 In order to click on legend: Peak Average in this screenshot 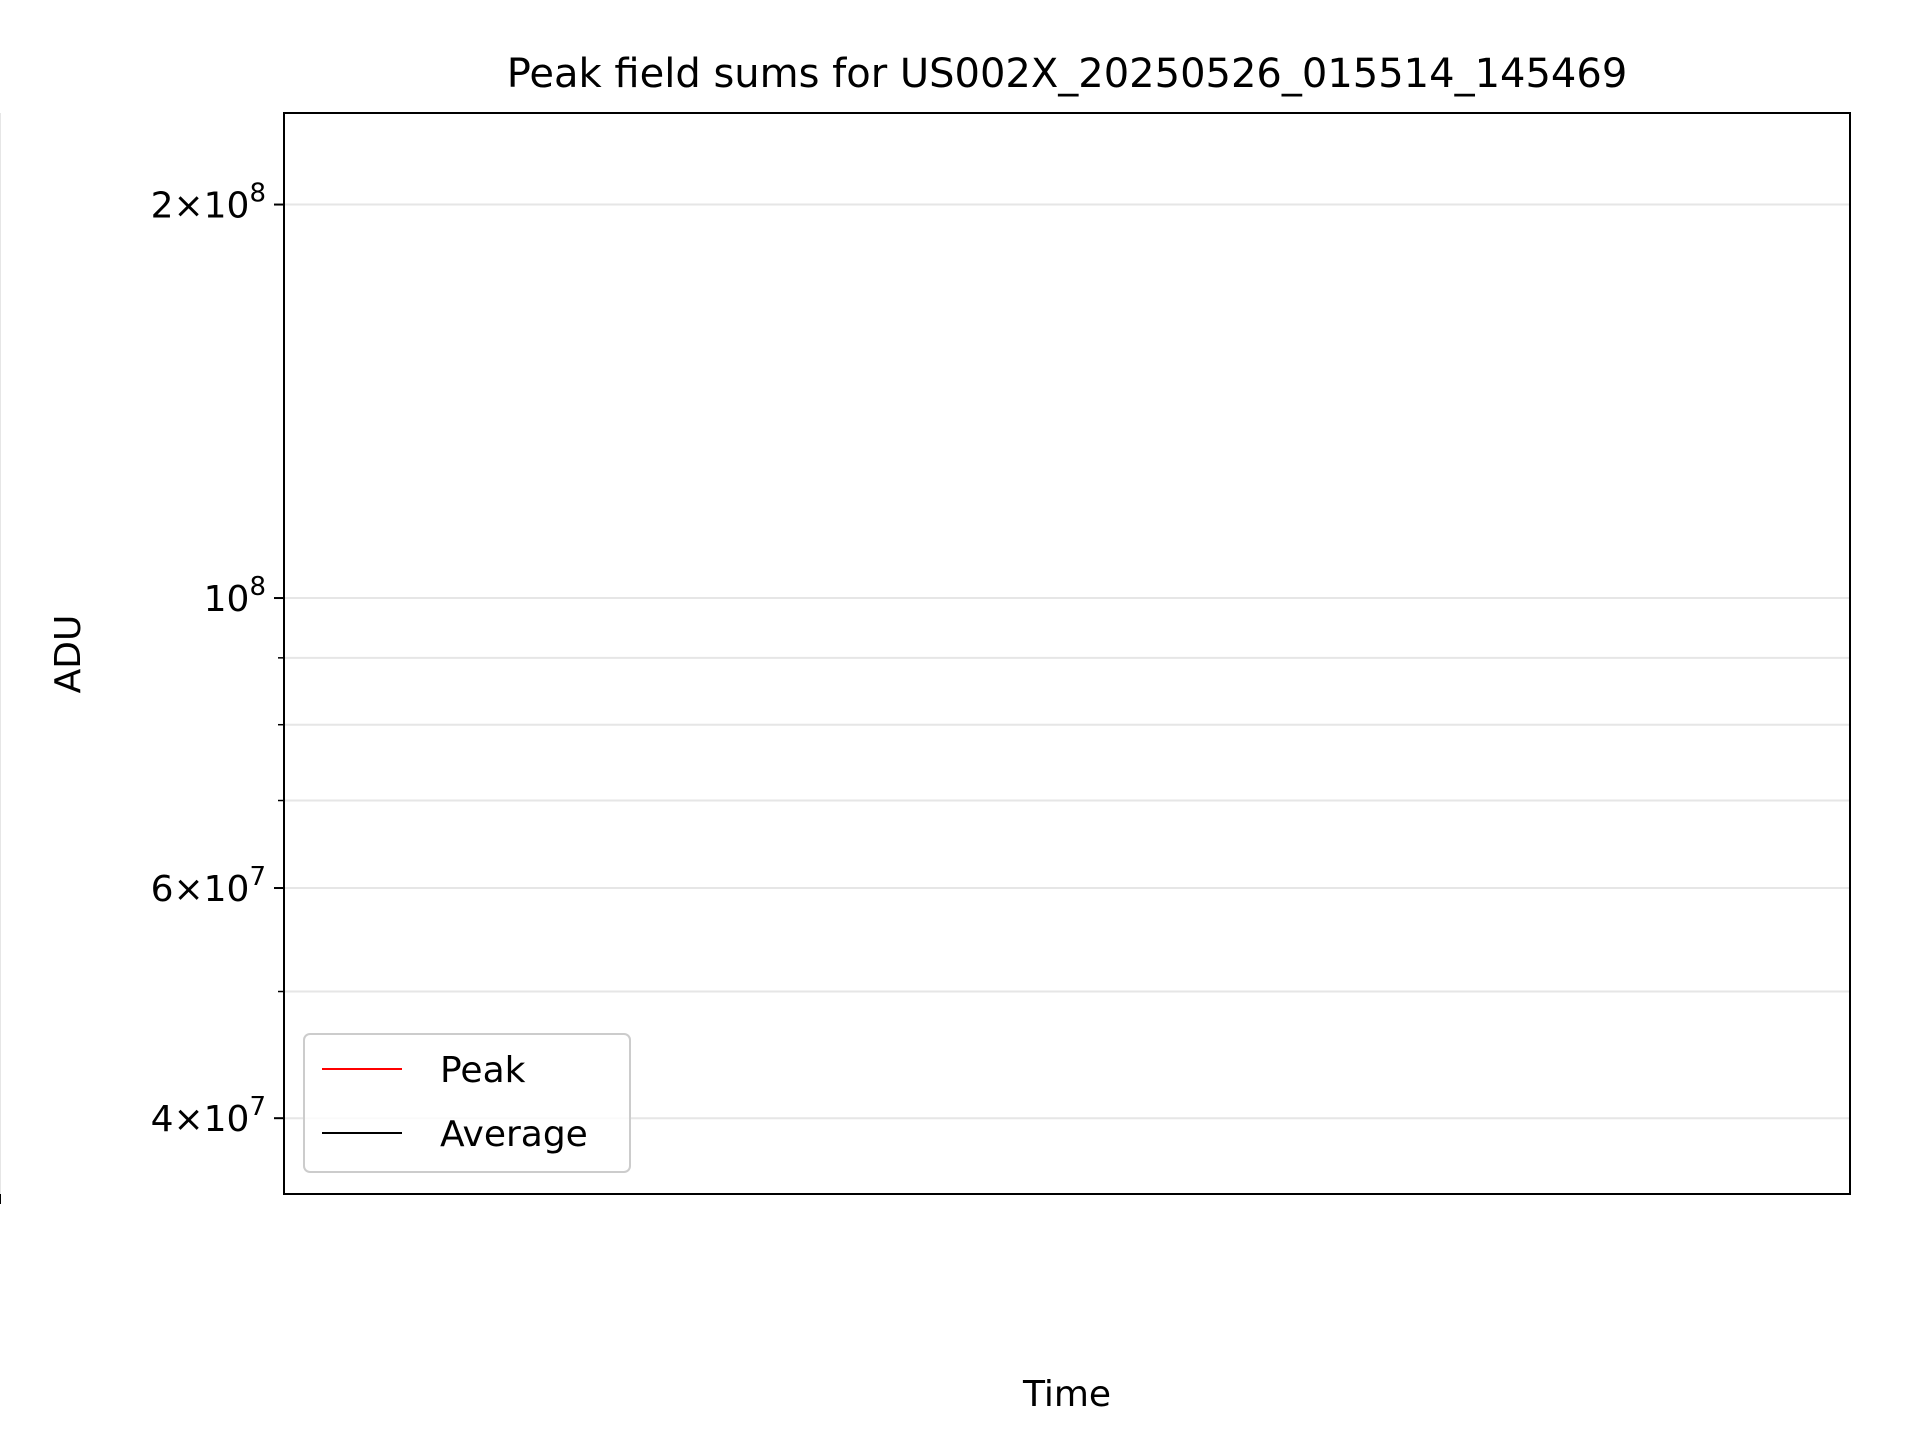, I will do `click(467, 1103)`.